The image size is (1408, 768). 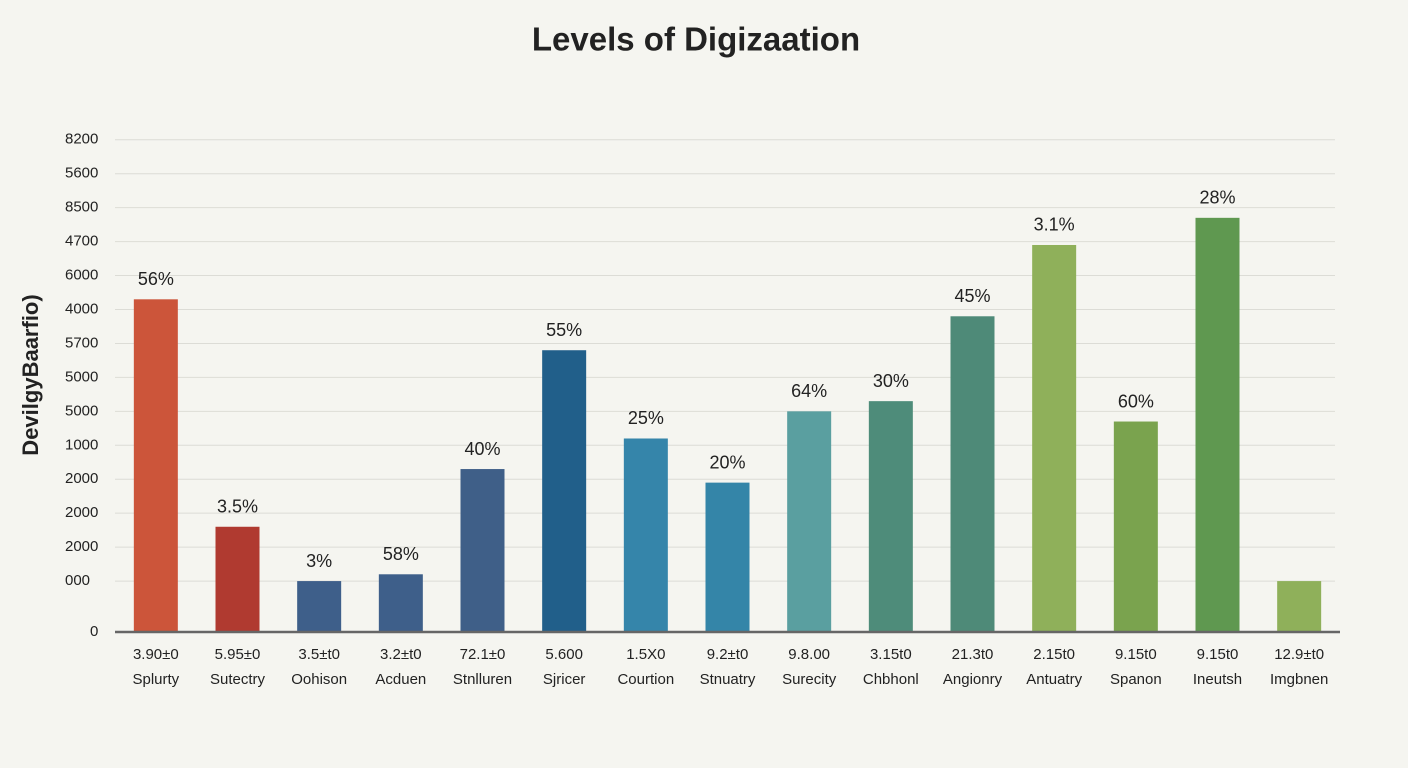 I want to click on y-tick-label: 8500, so click(x=81, y=207).